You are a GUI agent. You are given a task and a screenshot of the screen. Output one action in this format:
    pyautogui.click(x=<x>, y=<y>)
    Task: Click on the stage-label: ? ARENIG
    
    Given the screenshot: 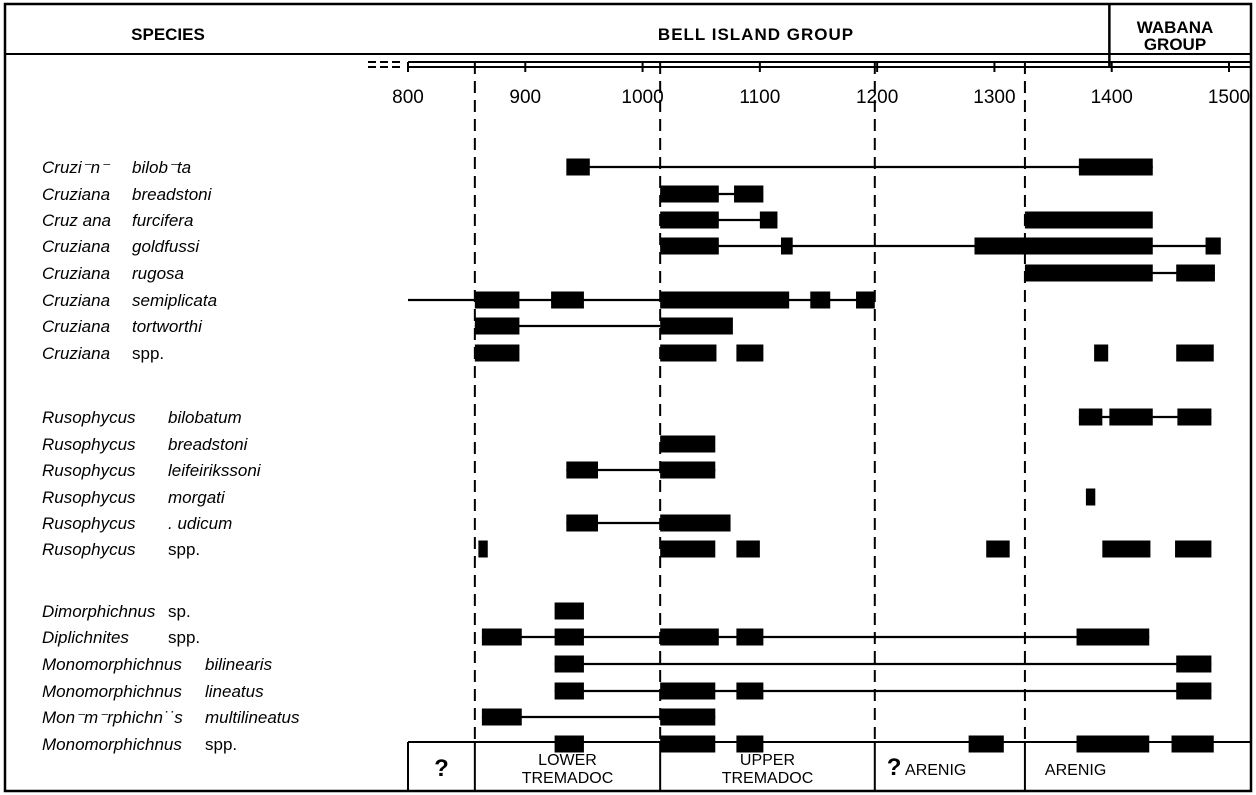 What is the action you would take?
    pyautogui.click(x=927, y=767)
    